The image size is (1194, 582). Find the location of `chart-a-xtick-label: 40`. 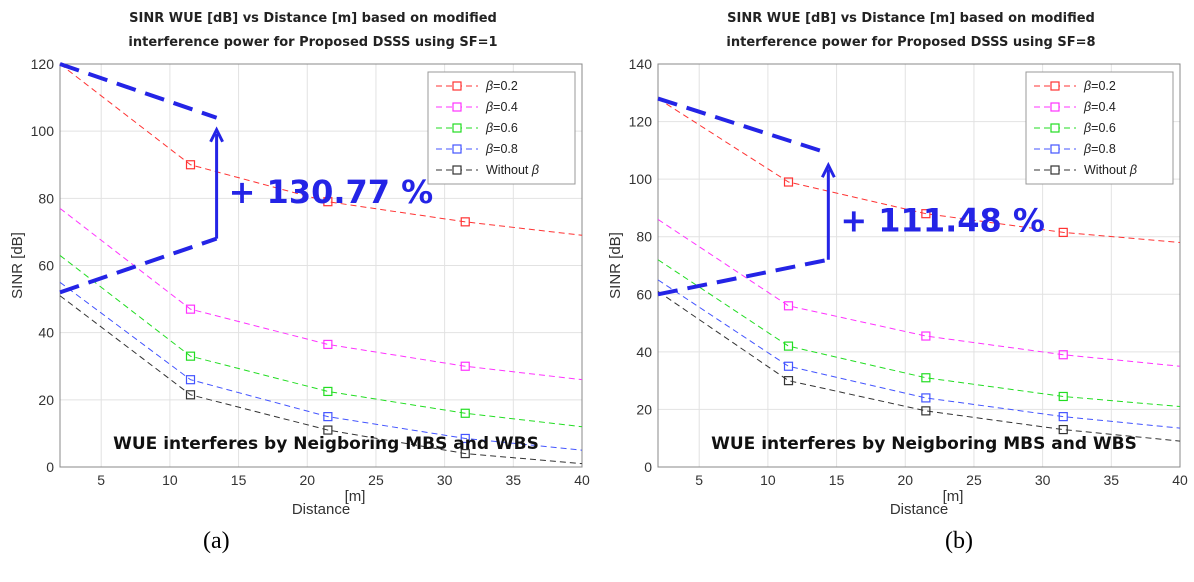

chart-a-xtick-label: 40 is located at coordinates (582, 480).